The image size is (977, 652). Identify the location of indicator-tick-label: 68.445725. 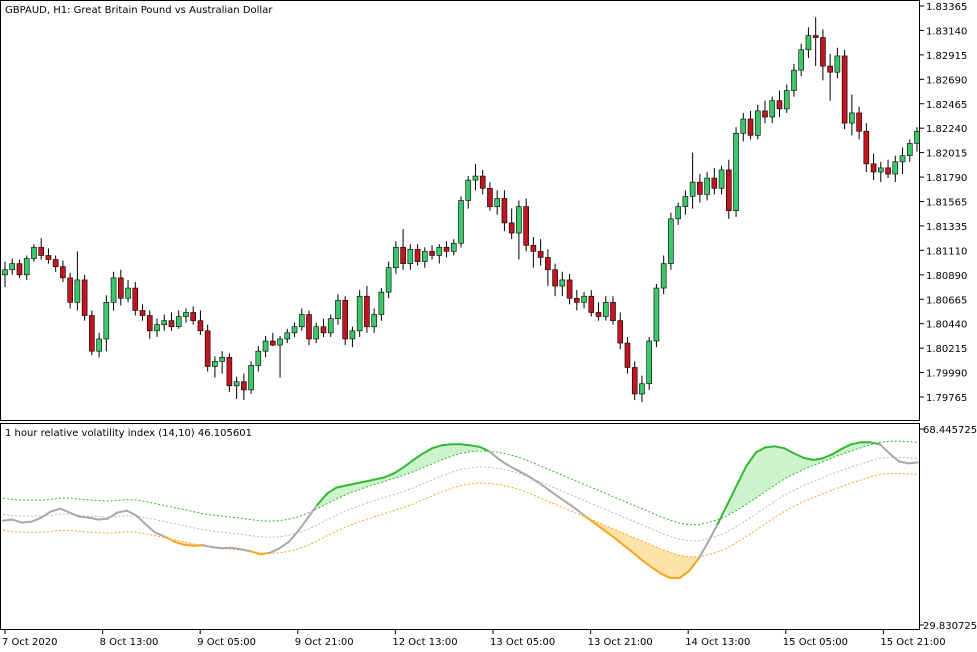
(950, 430).